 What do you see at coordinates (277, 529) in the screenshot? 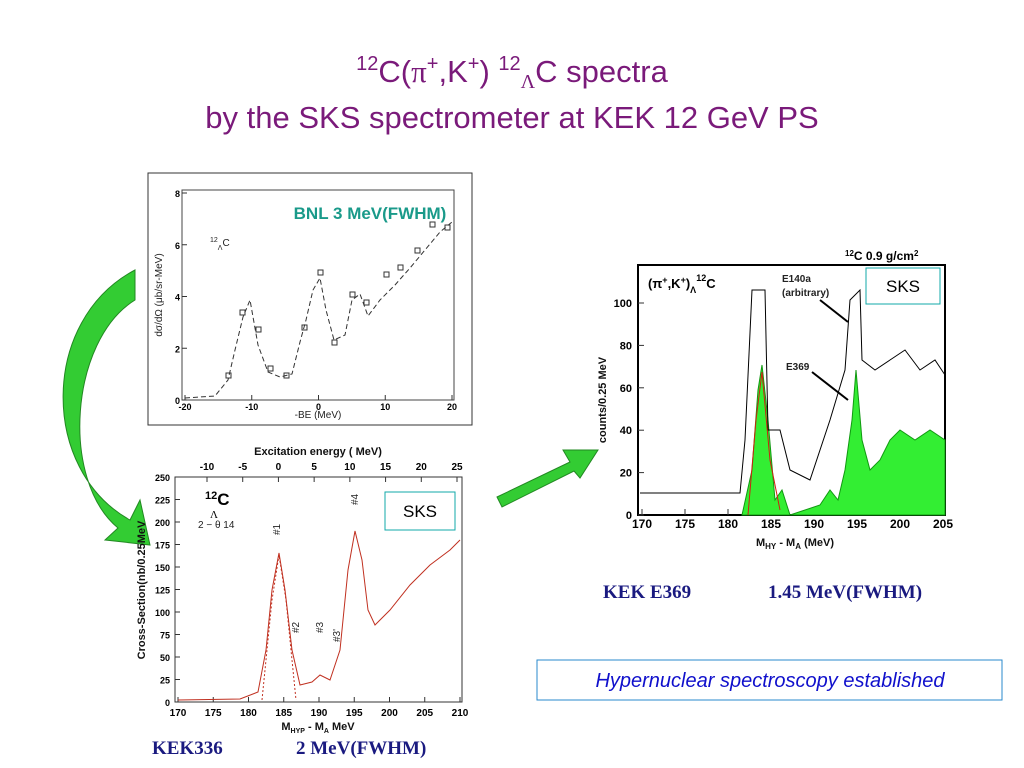
I see `peak-label: #1` at bounding box center [277, 529].